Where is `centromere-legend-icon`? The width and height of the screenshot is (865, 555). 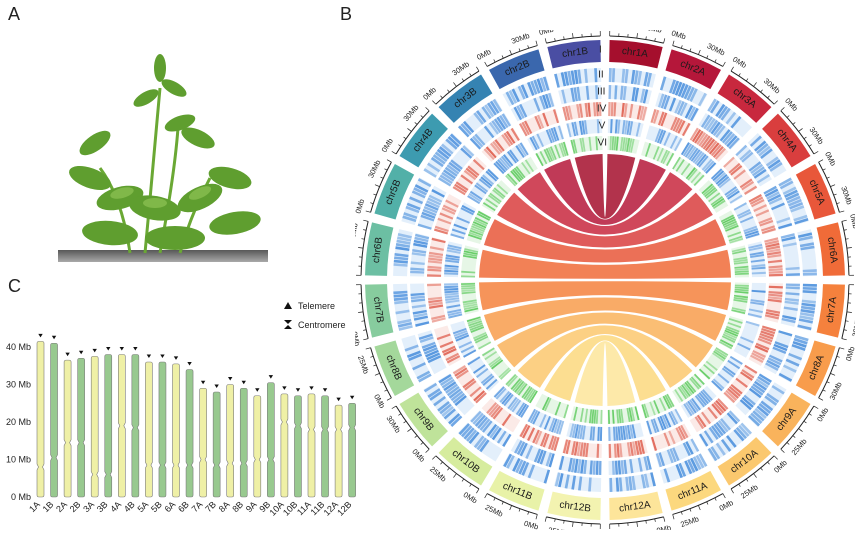 centromere-legend-icon is located at coordinates (288, 324).